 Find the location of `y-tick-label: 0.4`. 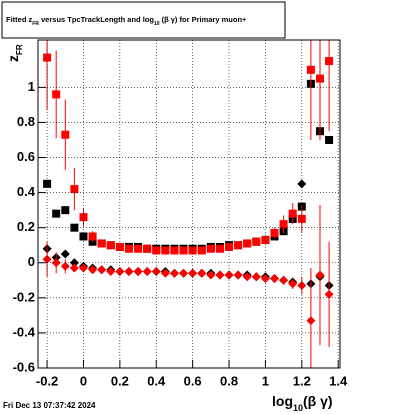

y-tick-label: 0.4 is located at coordinates (26, 191).